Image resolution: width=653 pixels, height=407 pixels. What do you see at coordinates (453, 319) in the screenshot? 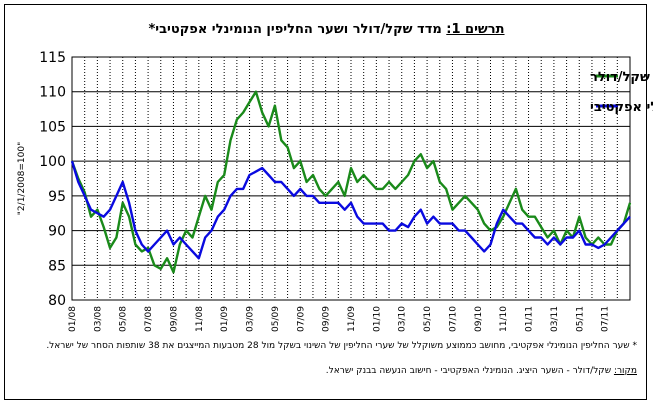
I see `x-tick-label: 07/10` at bounding box center [453, 319].